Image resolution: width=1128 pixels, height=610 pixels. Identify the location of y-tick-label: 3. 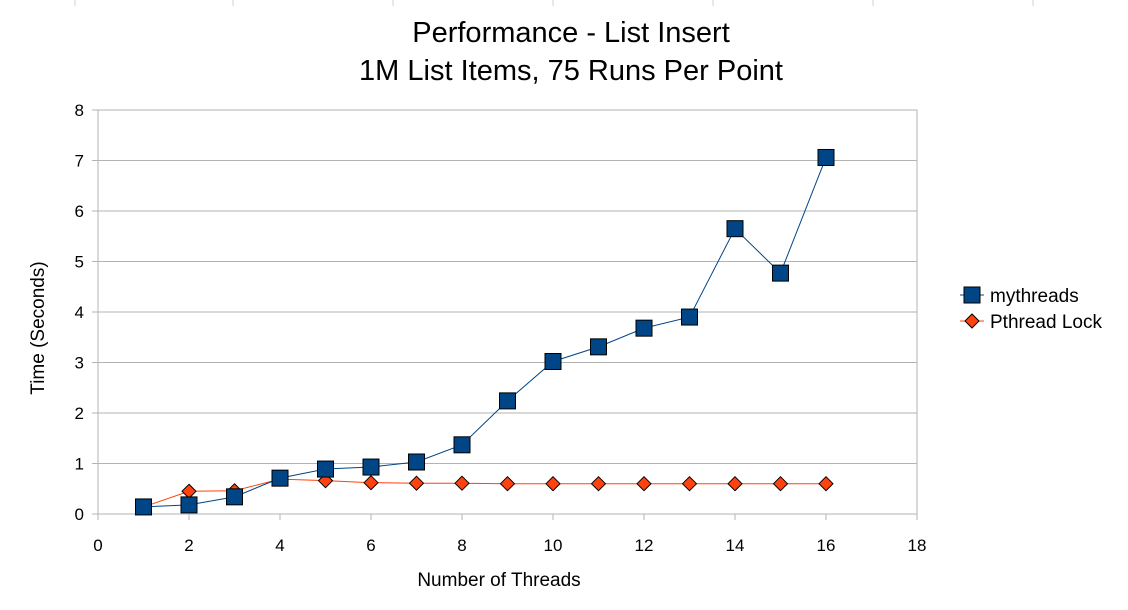
(79, 363).